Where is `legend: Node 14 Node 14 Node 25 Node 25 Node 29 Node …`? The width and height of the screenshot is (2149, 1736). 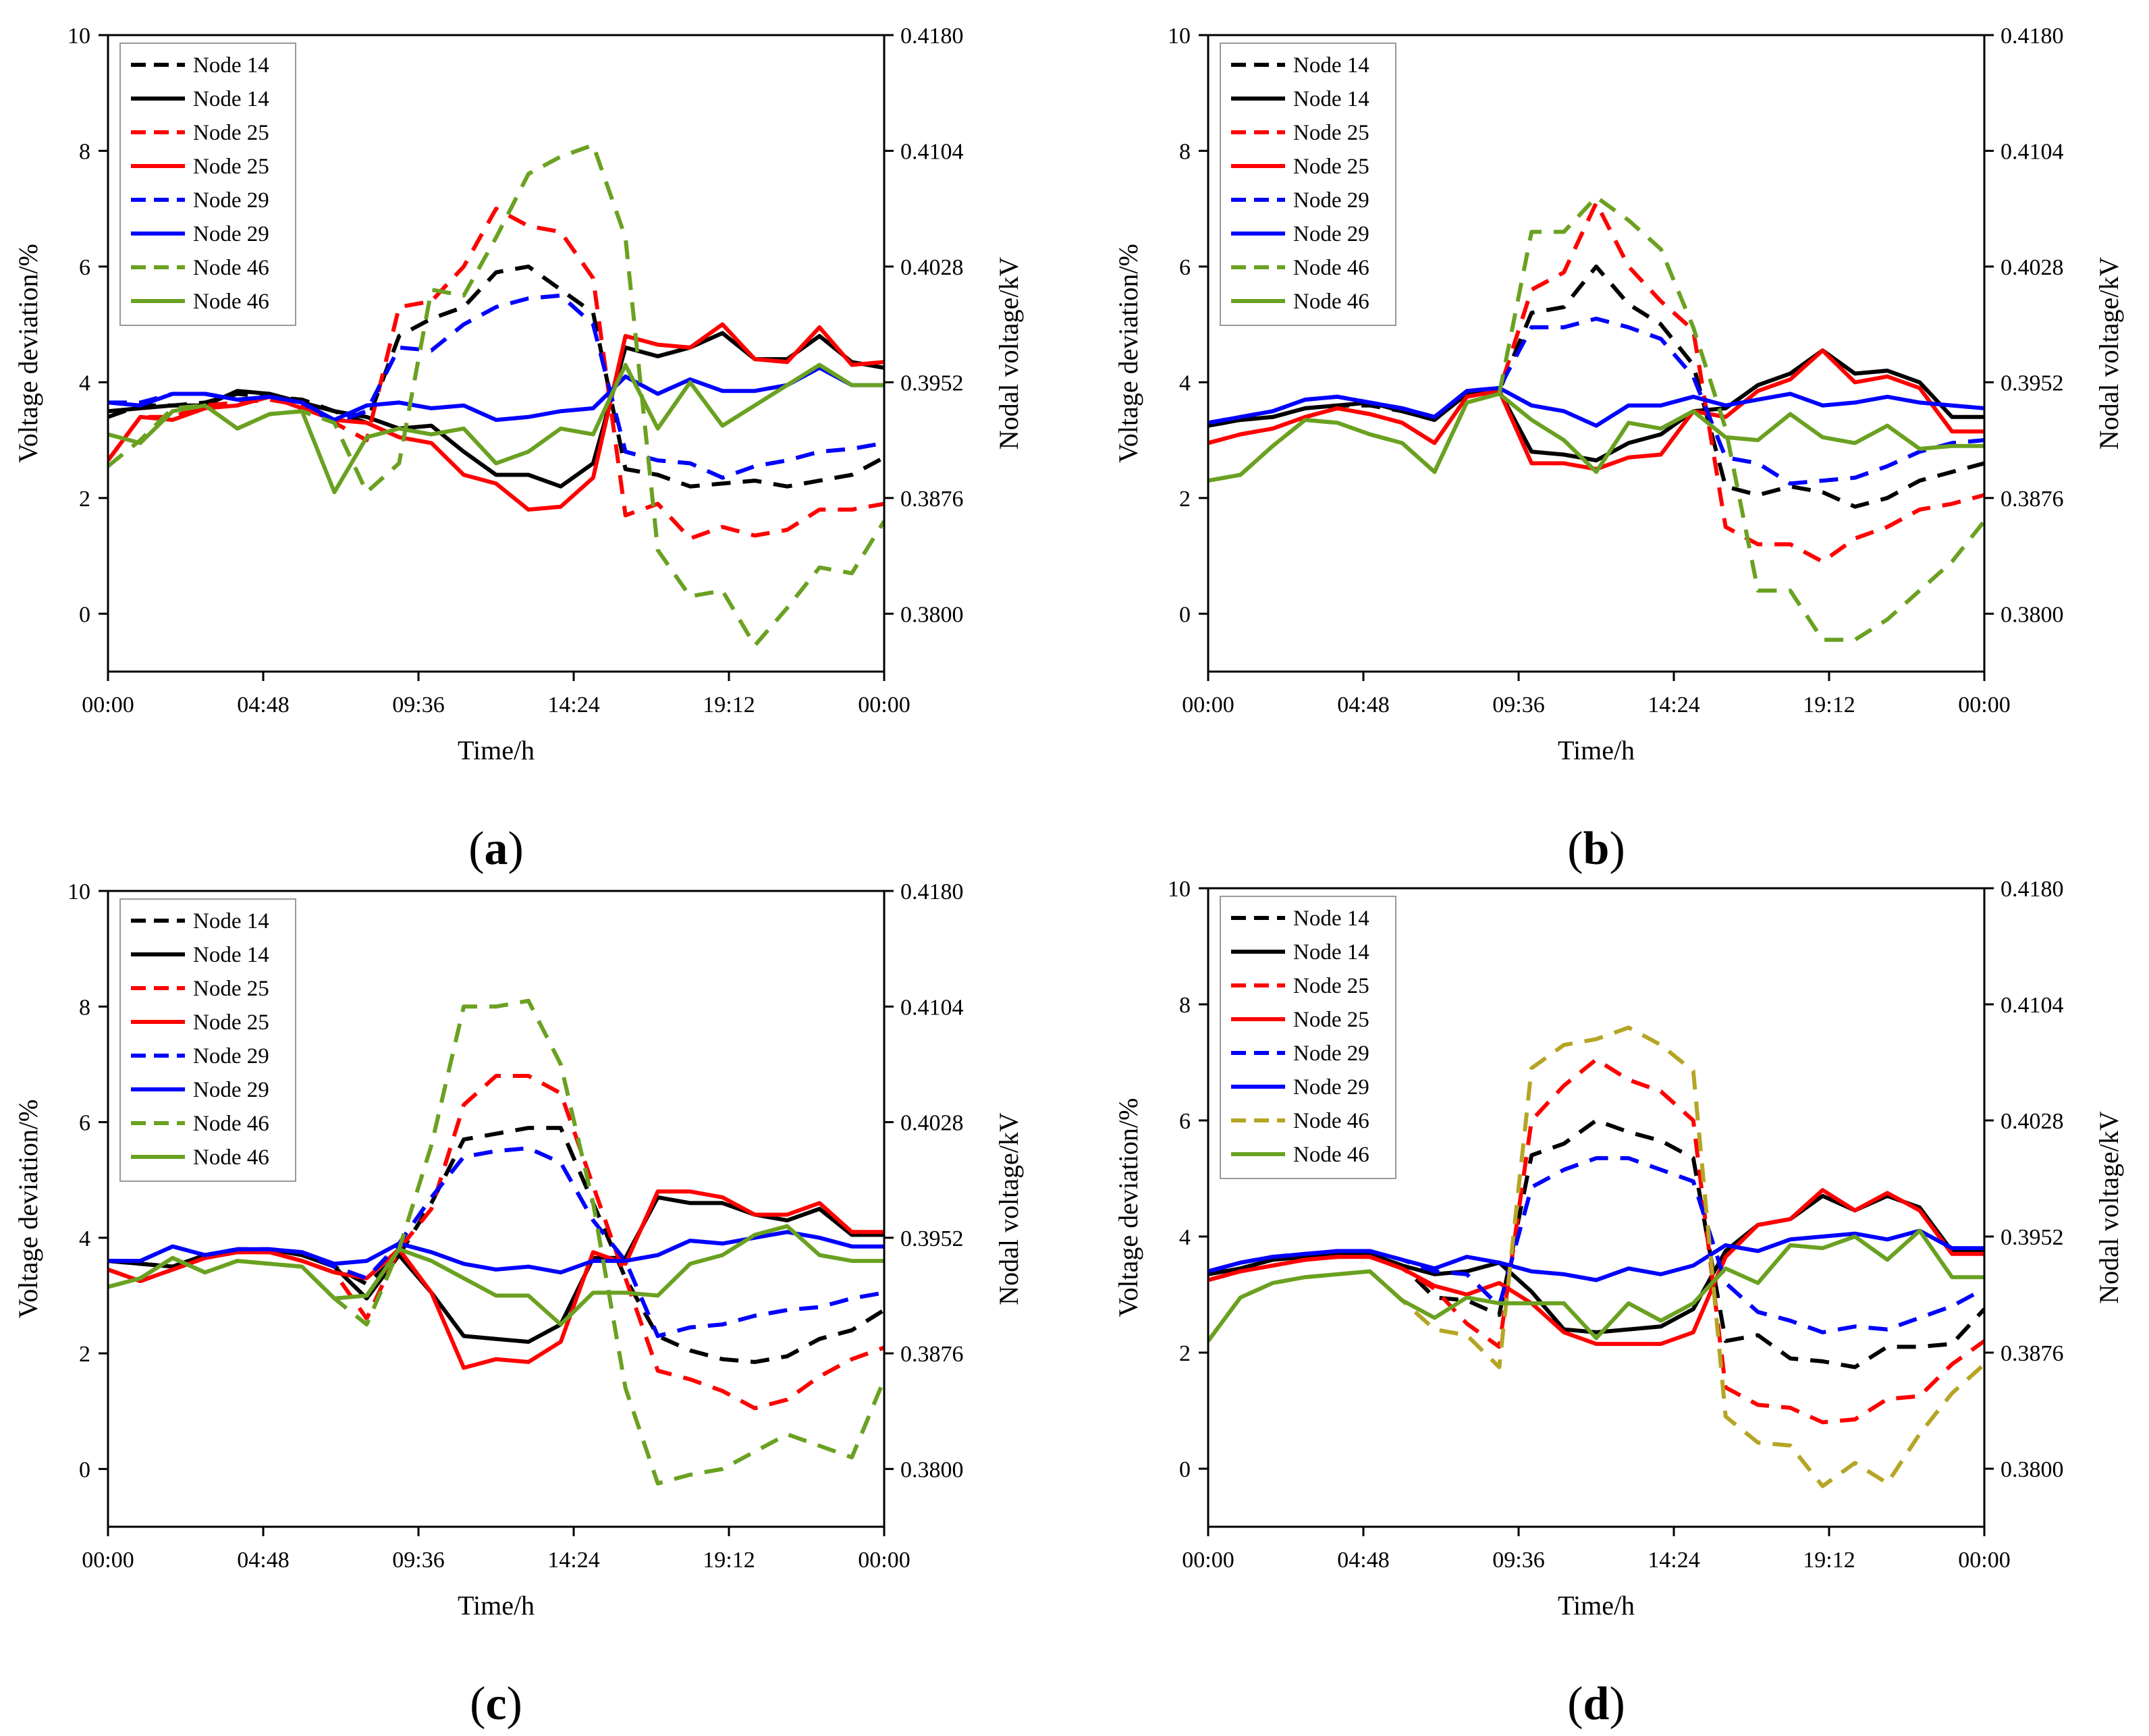
legend: Node 14 Node 14 Node 25 Node 25 Node 29 Node … is located at coordinates (1308, 185).